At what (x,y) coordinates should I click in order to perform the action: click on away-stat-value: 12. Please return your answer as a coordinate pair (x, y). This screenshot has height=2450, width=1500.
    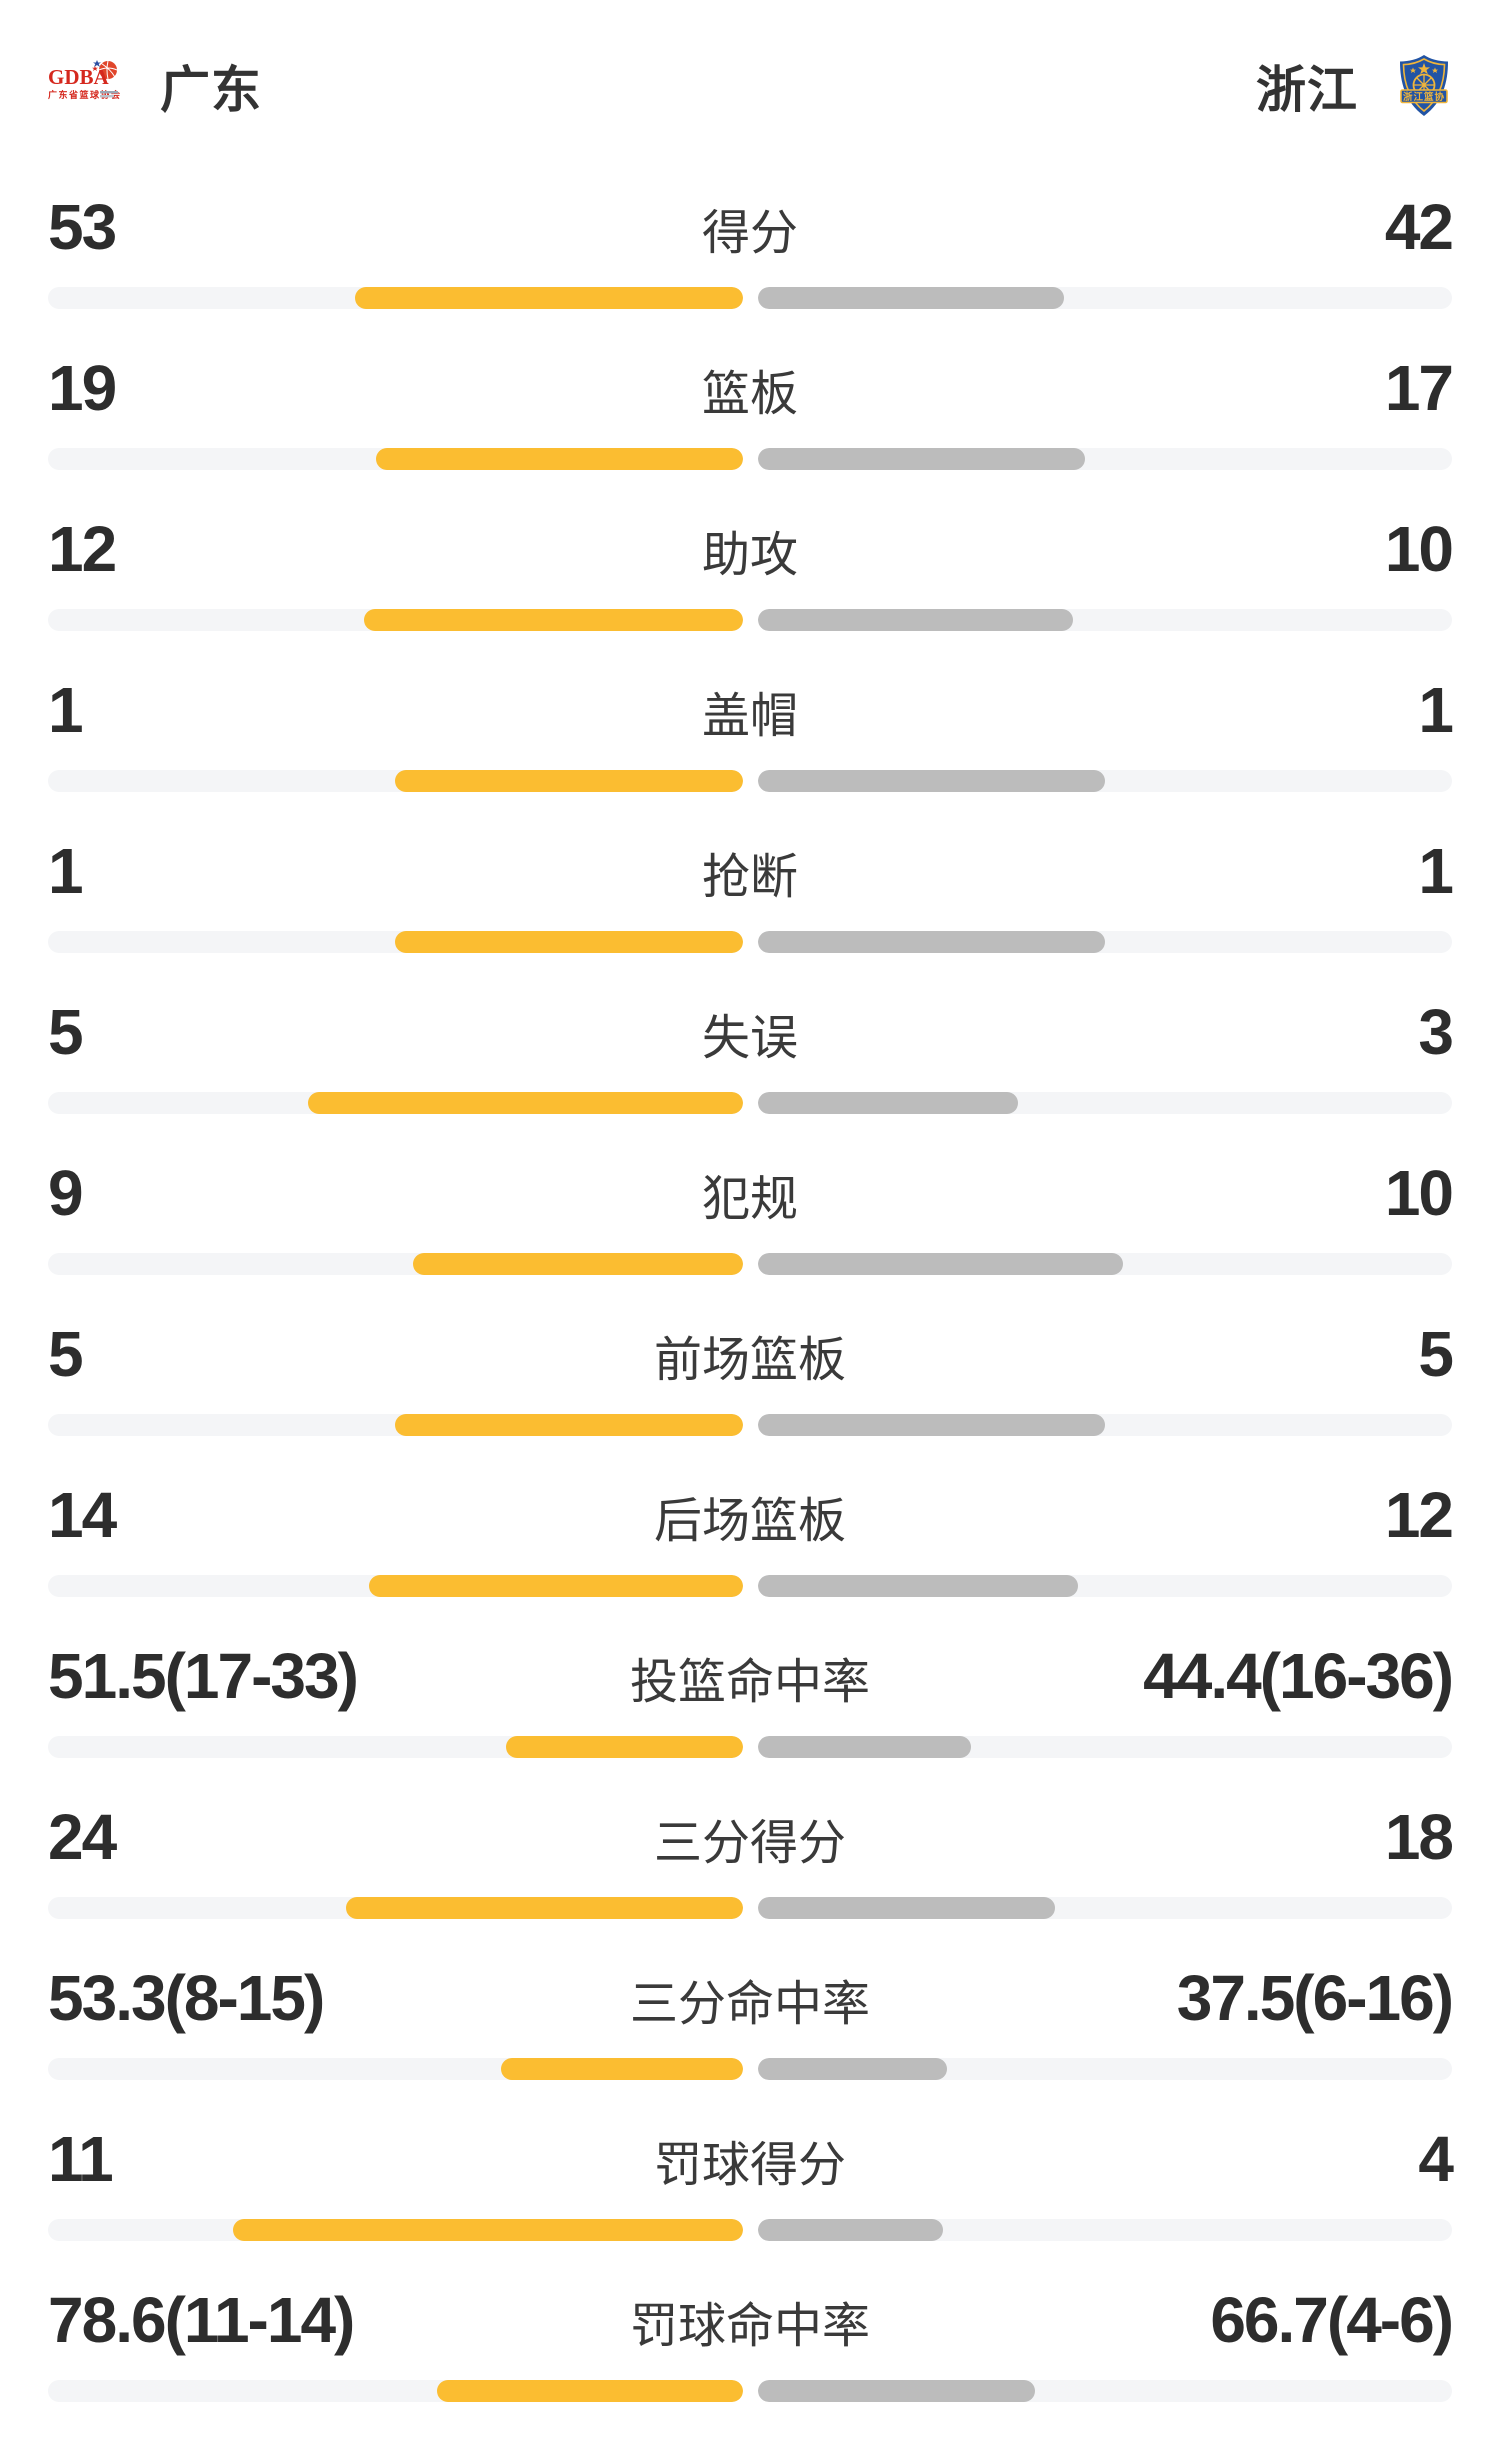
    Looking at the image, I should click on (1419, 1515).